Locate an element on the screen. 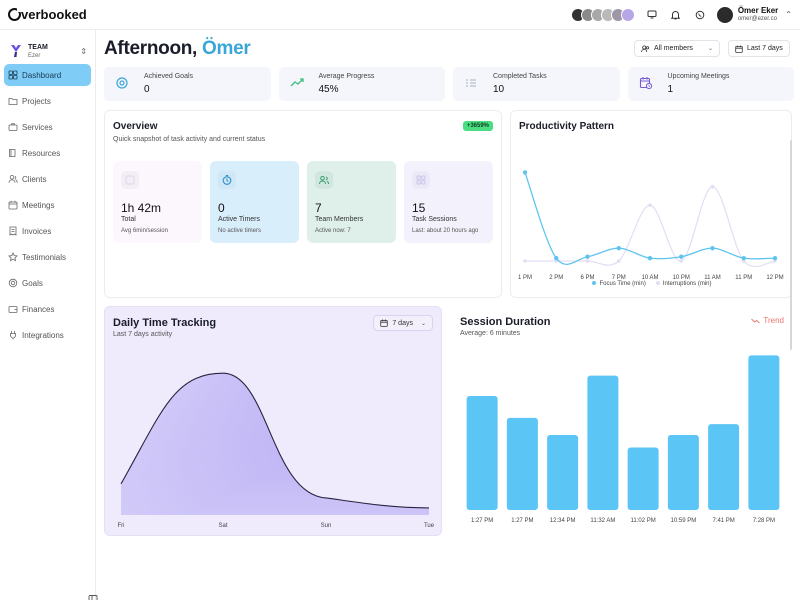  x-tick-label: Sat is located at coordinates (222, 526).